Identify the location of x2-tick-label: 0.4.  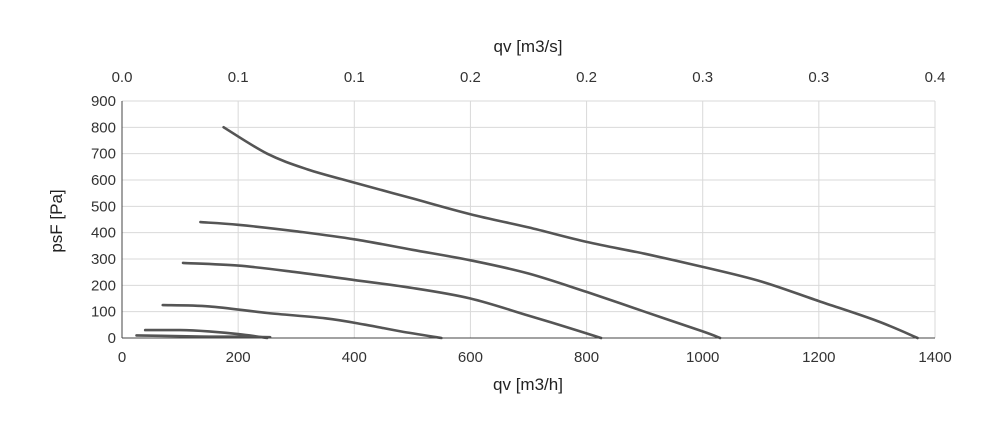
(935, 77).